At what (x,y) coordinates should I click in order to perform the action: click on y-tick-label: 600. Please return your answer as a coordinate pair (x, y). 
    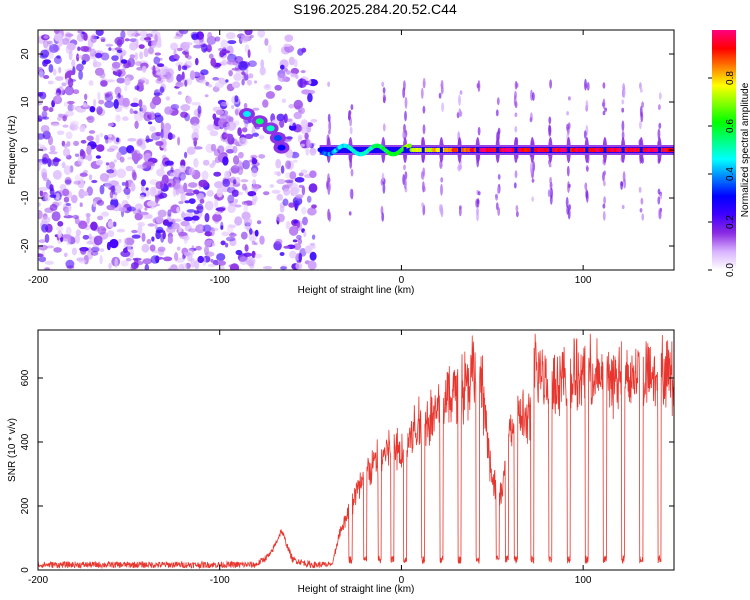
    Looking at the image, I should click on (25, 377).